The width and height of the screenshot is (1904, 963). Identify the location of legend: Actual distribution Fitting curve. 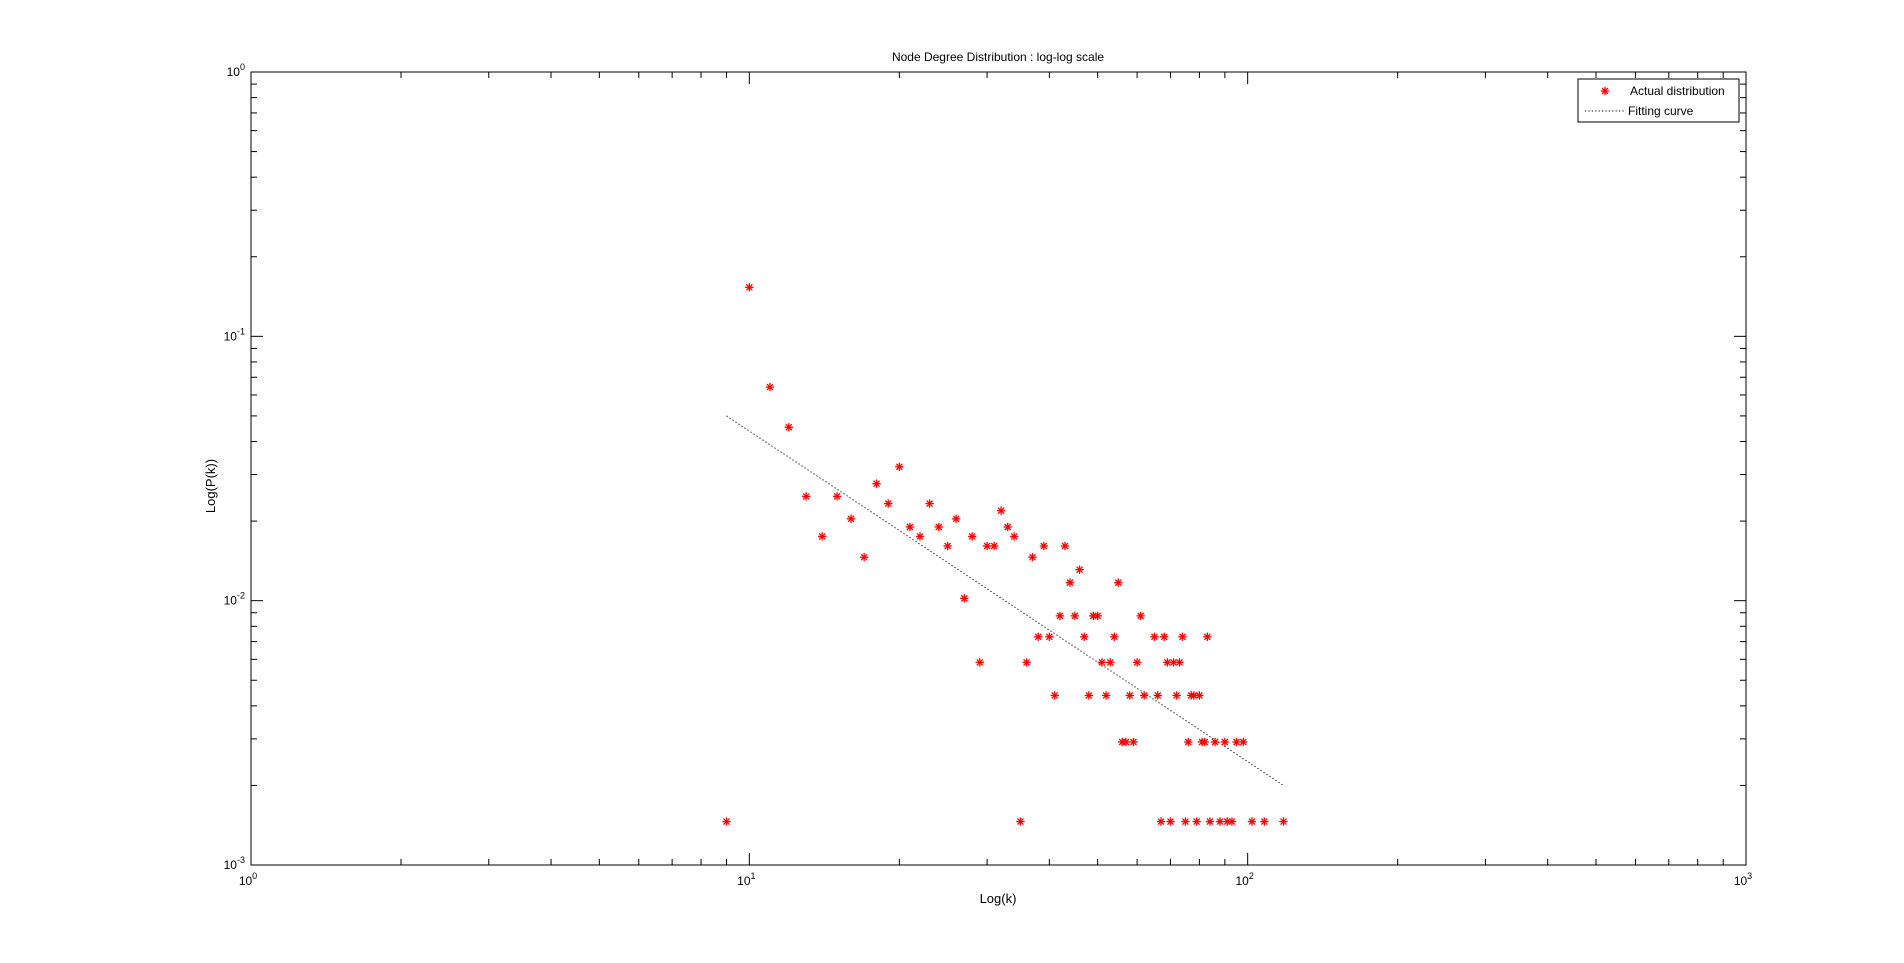
(1658, 100).